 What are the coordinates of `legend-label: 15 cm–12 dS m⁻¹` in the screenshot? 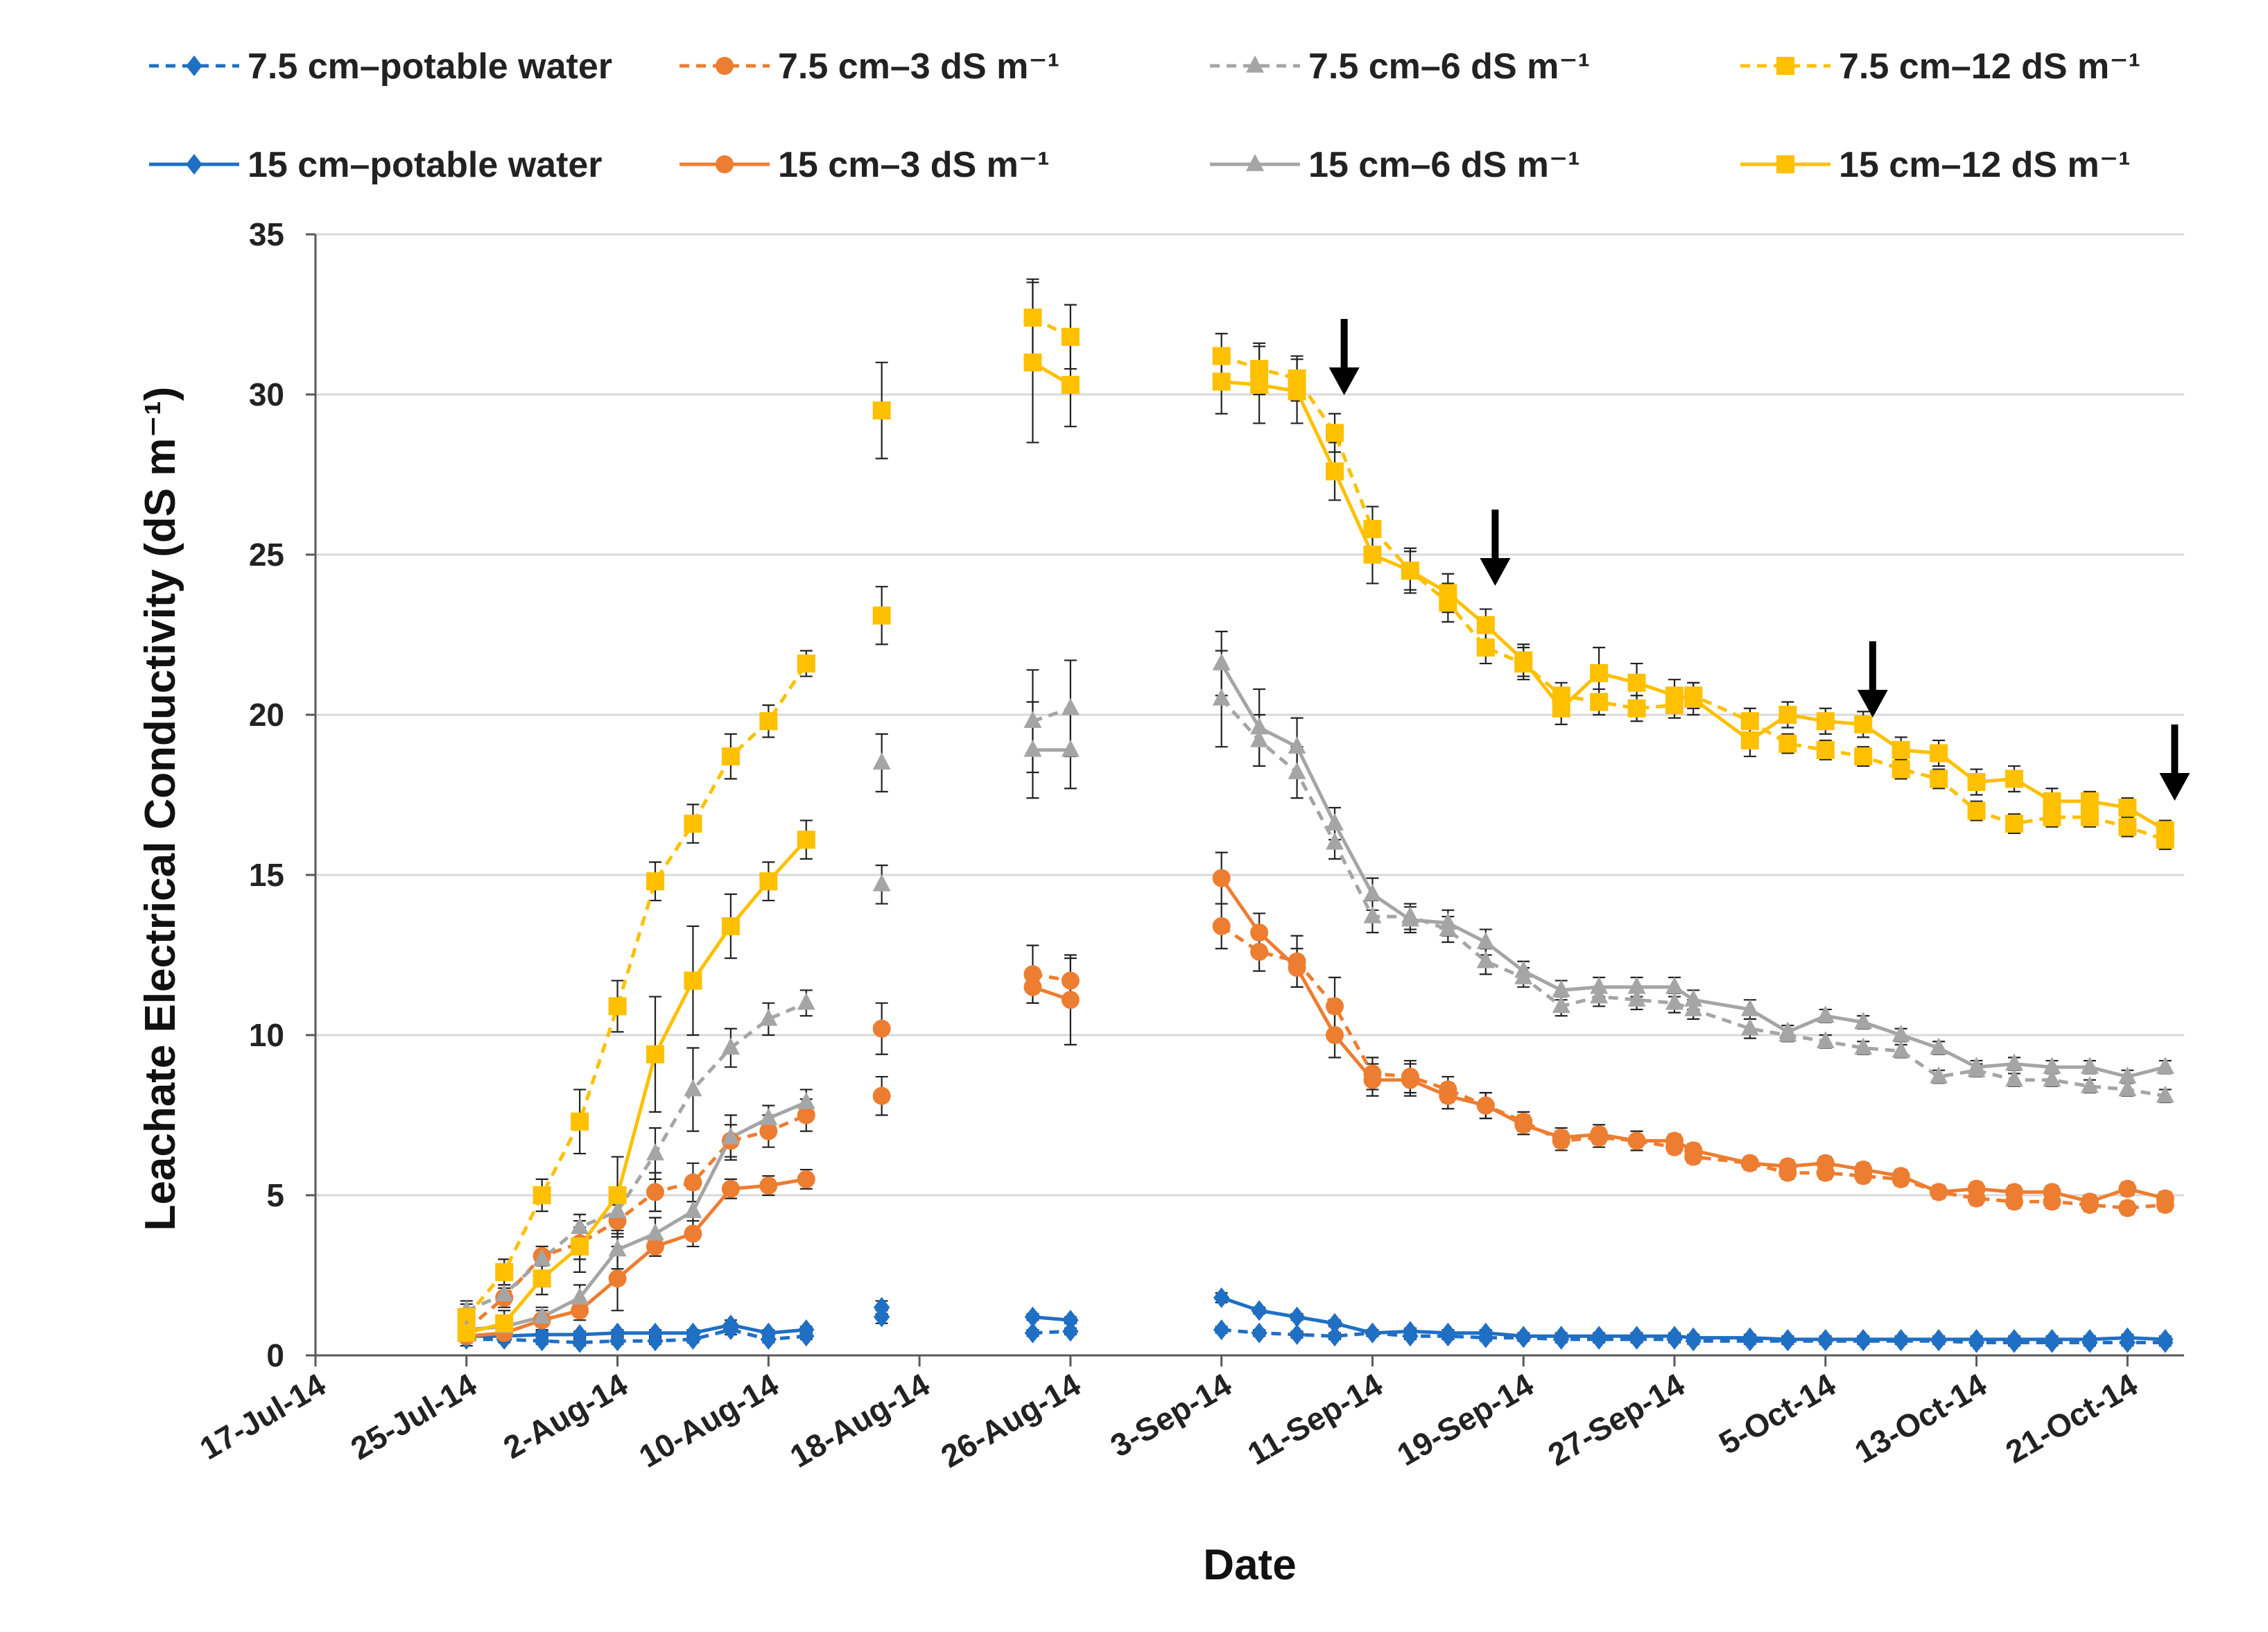 It's located at (1985, 165).